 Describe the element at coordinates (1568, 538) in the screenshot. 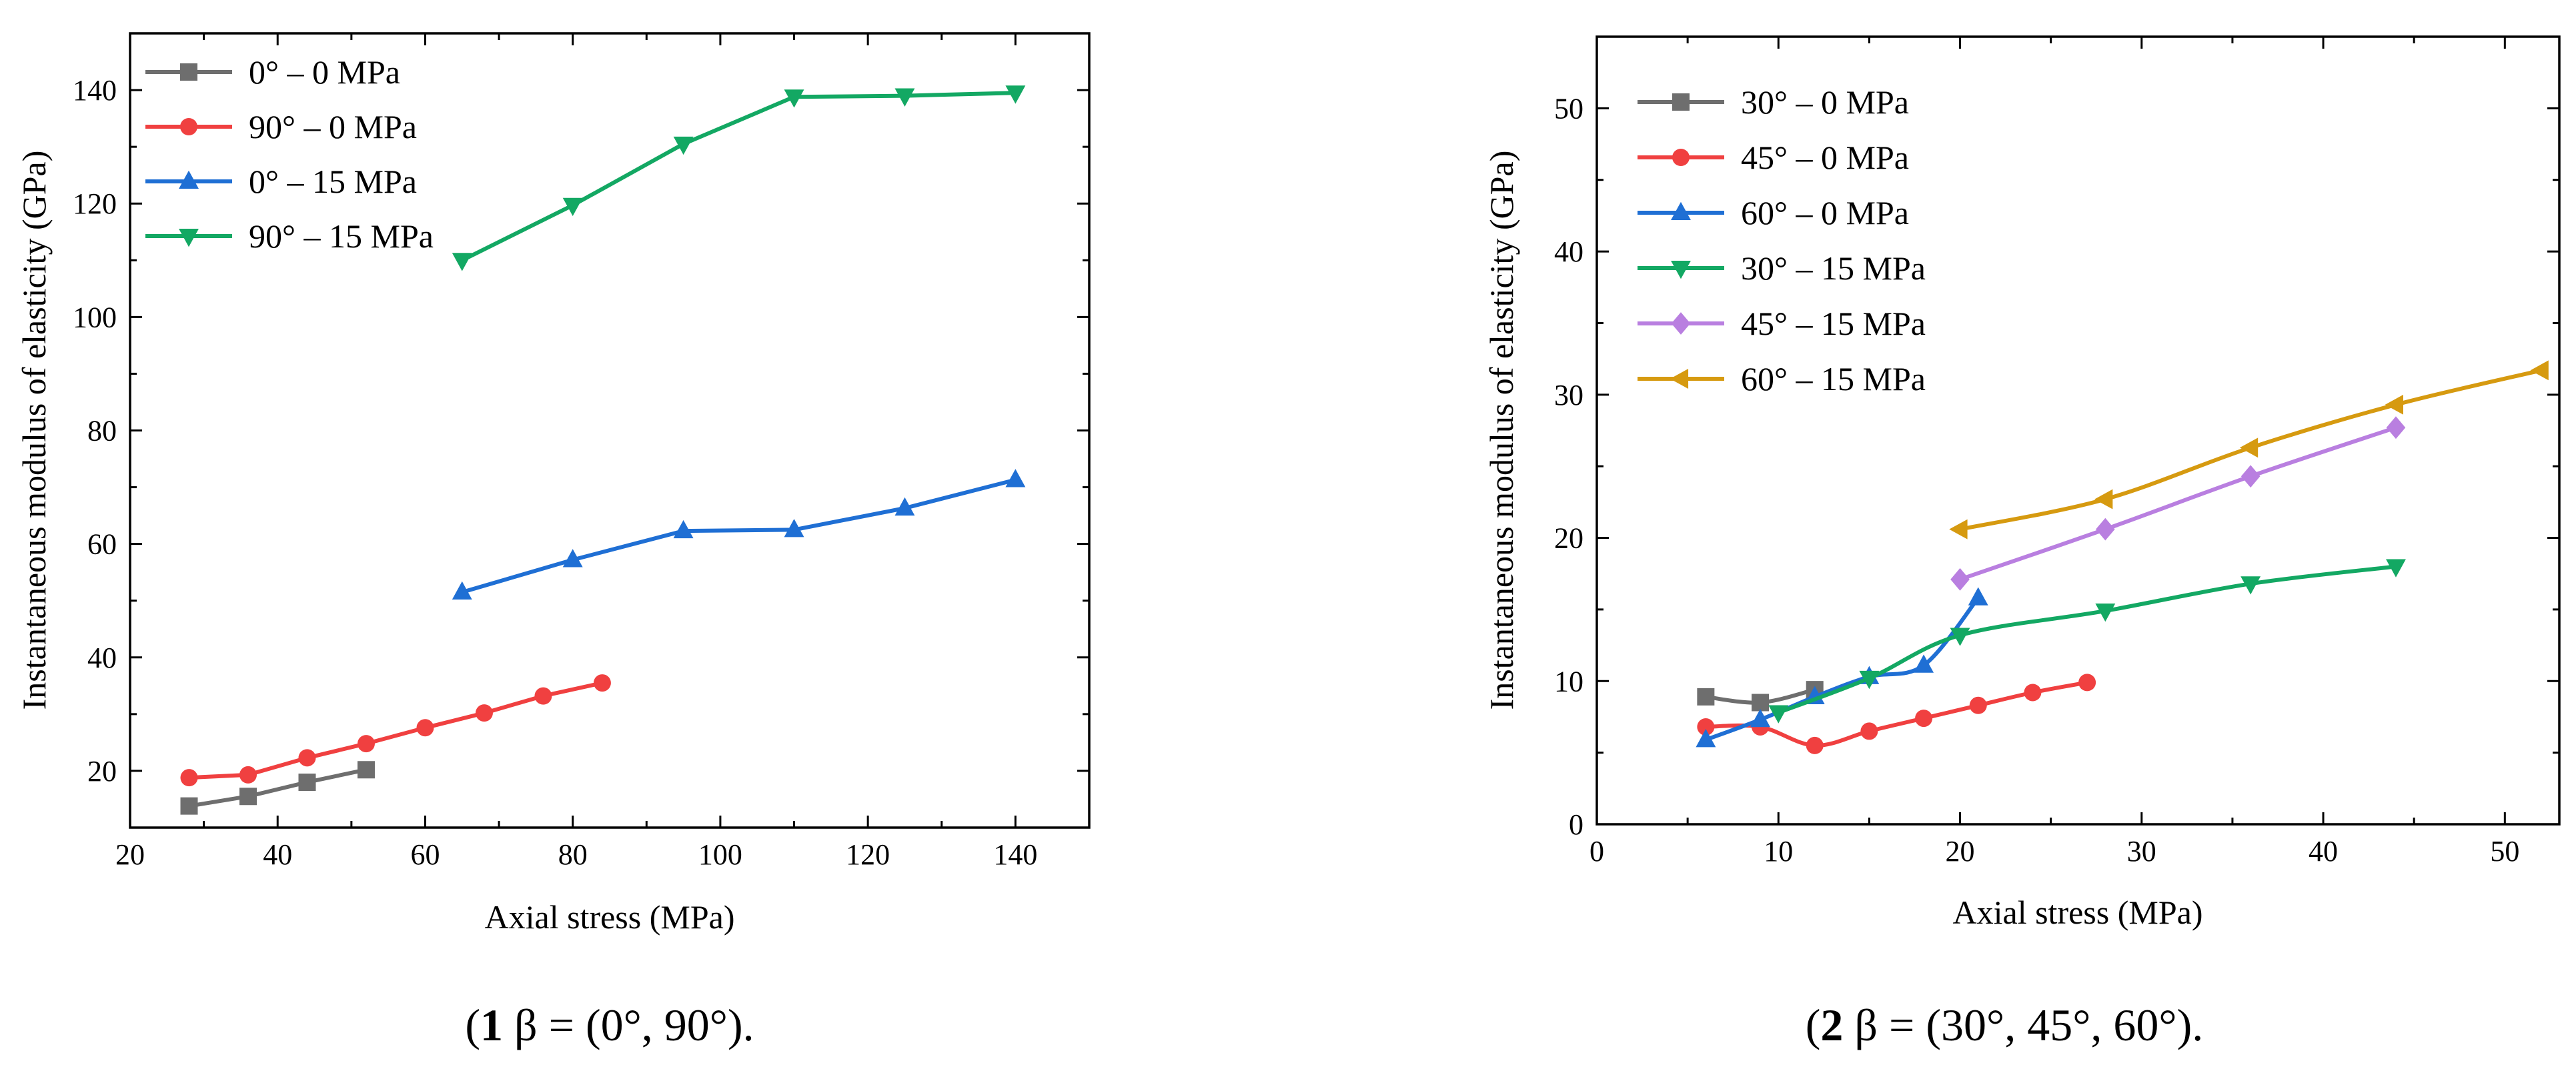

I see `y-tick-label: 20` at that location.